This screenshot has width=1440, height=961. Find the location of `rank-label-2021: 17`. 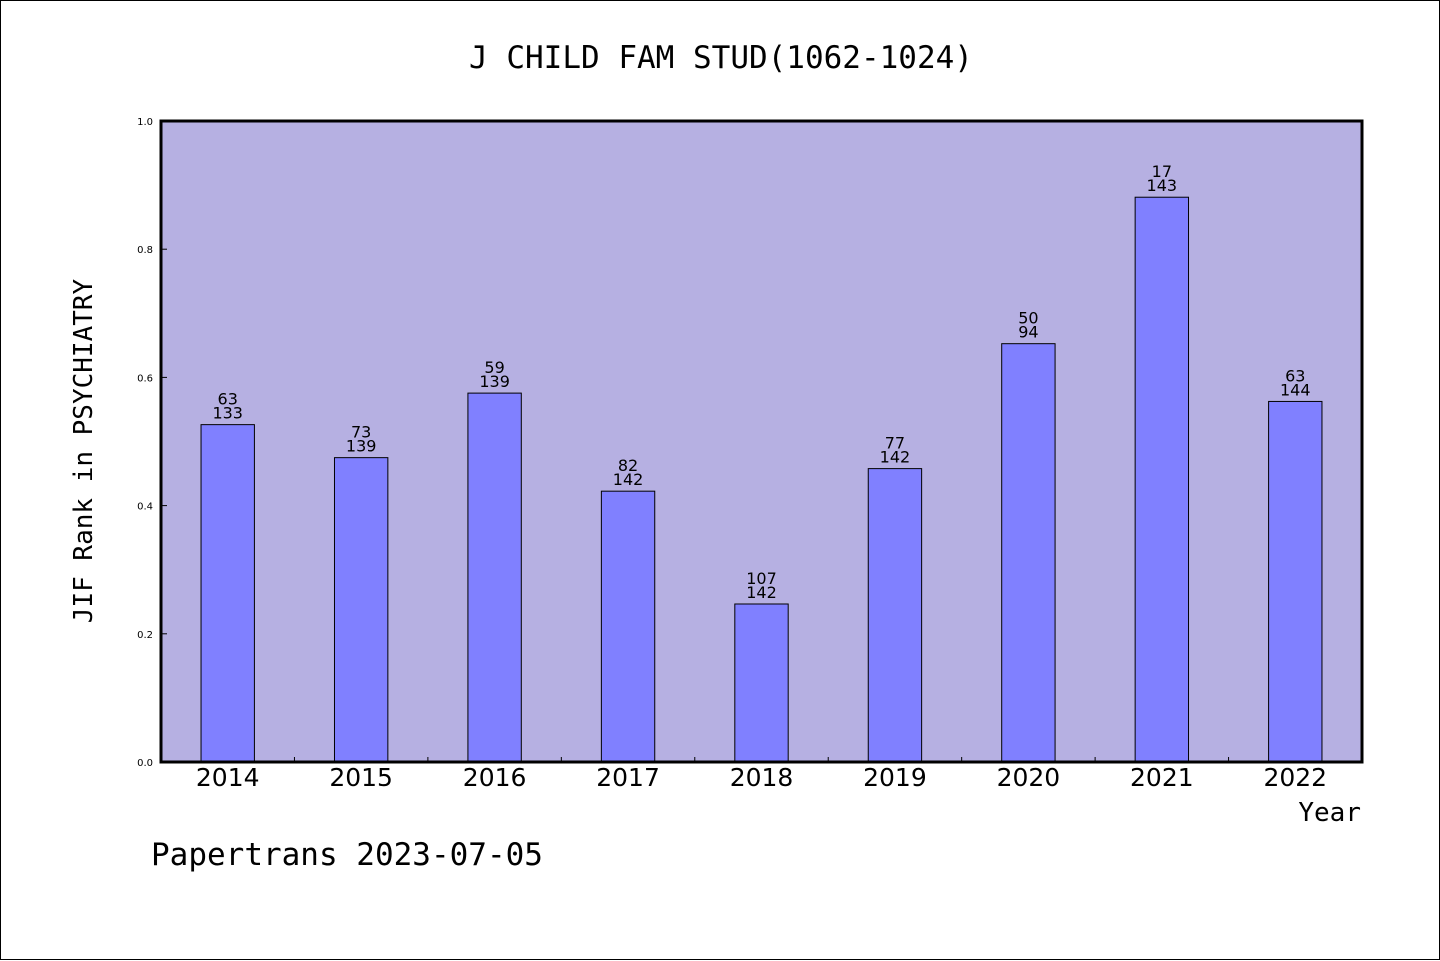

rank-label-2021: 17 is located at coordinates (1162, 171).